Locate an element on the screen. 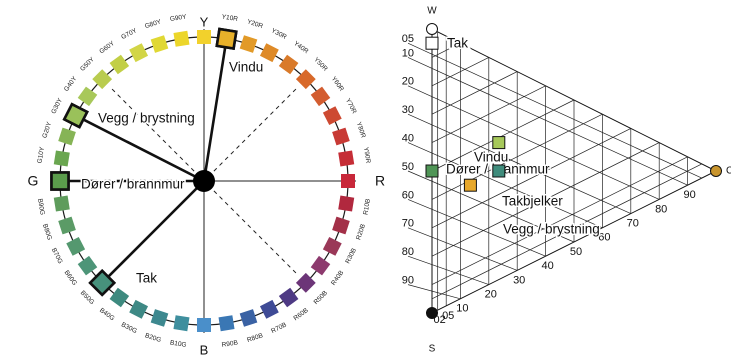 The width and height of the screenshot is (731, 360). hue-swatch-y50r is located at coordinates (305, 79).